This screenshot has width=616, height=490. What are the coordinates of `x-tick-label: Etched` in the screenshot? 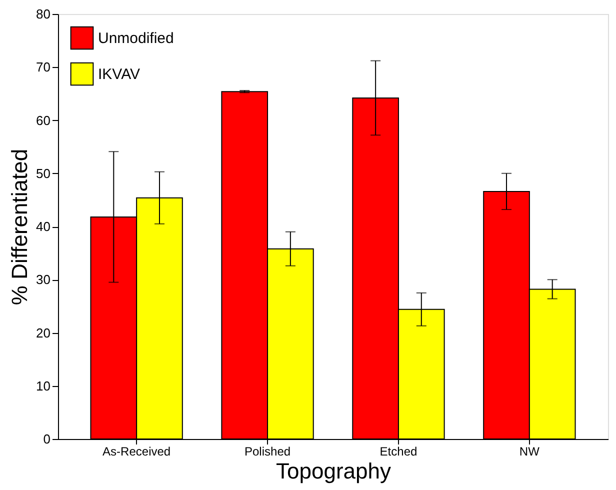 It's located at (399, 451).